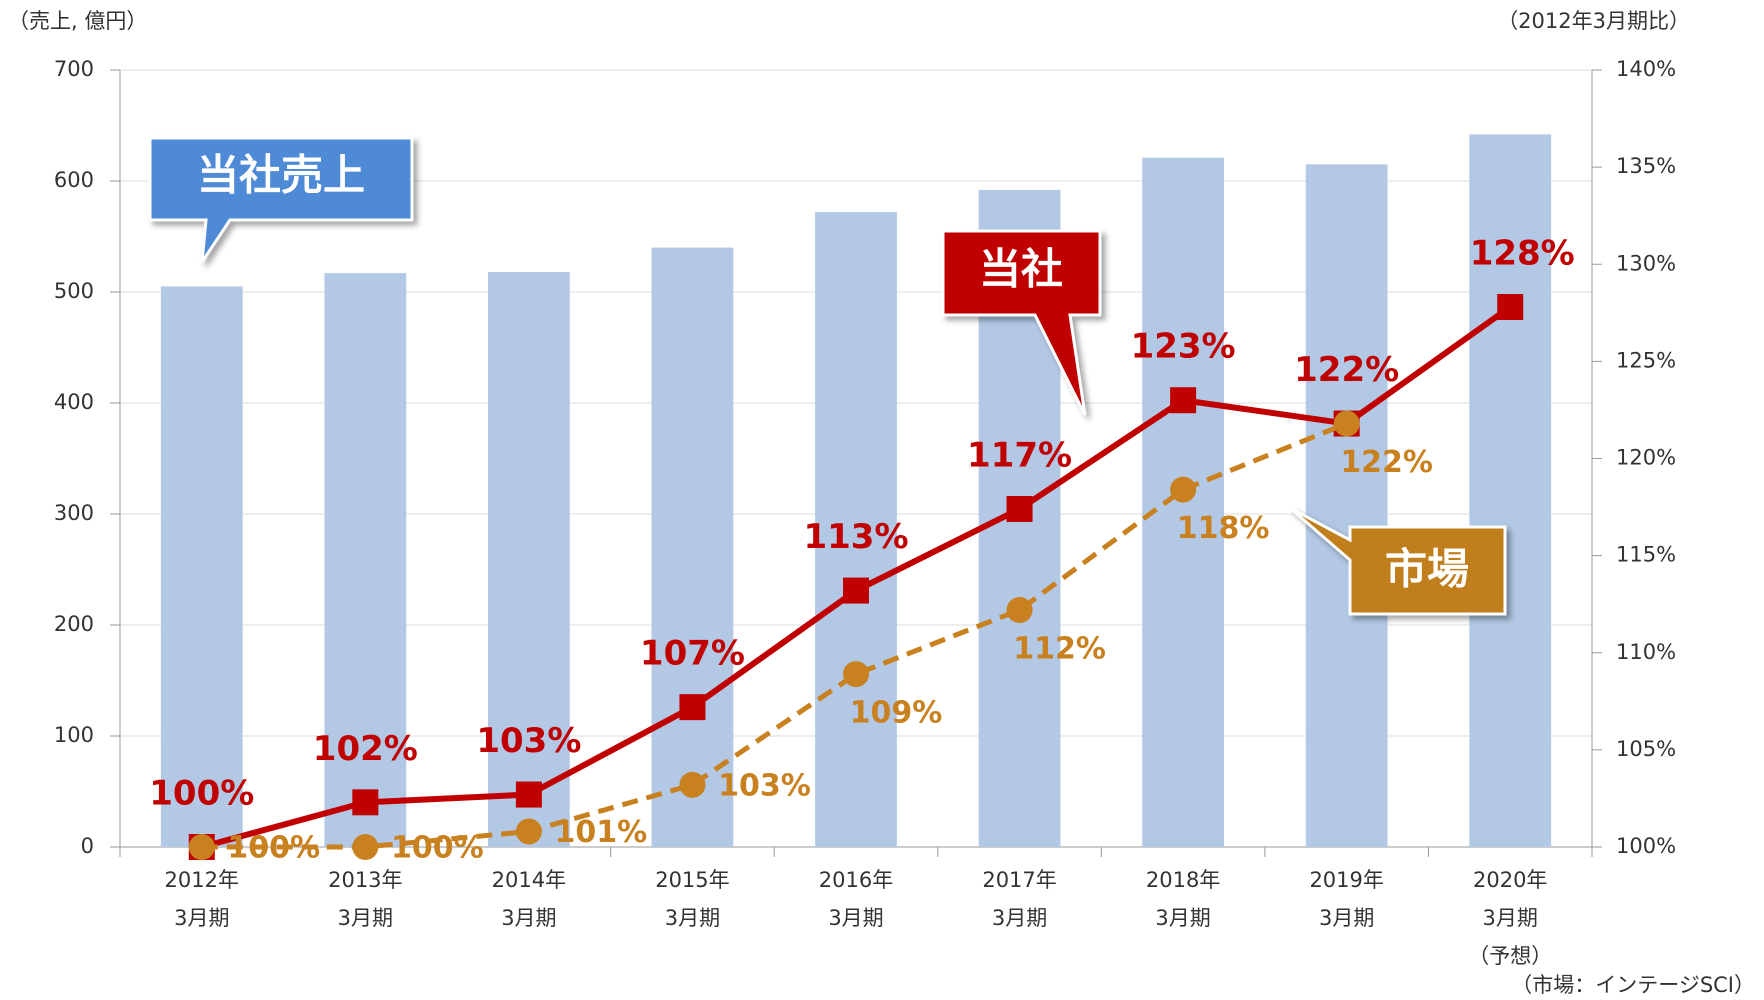  What do you see at coordinates (601, 832) in the screenshot?
I see `data-label: 101%` at bounding box center [601, 832].